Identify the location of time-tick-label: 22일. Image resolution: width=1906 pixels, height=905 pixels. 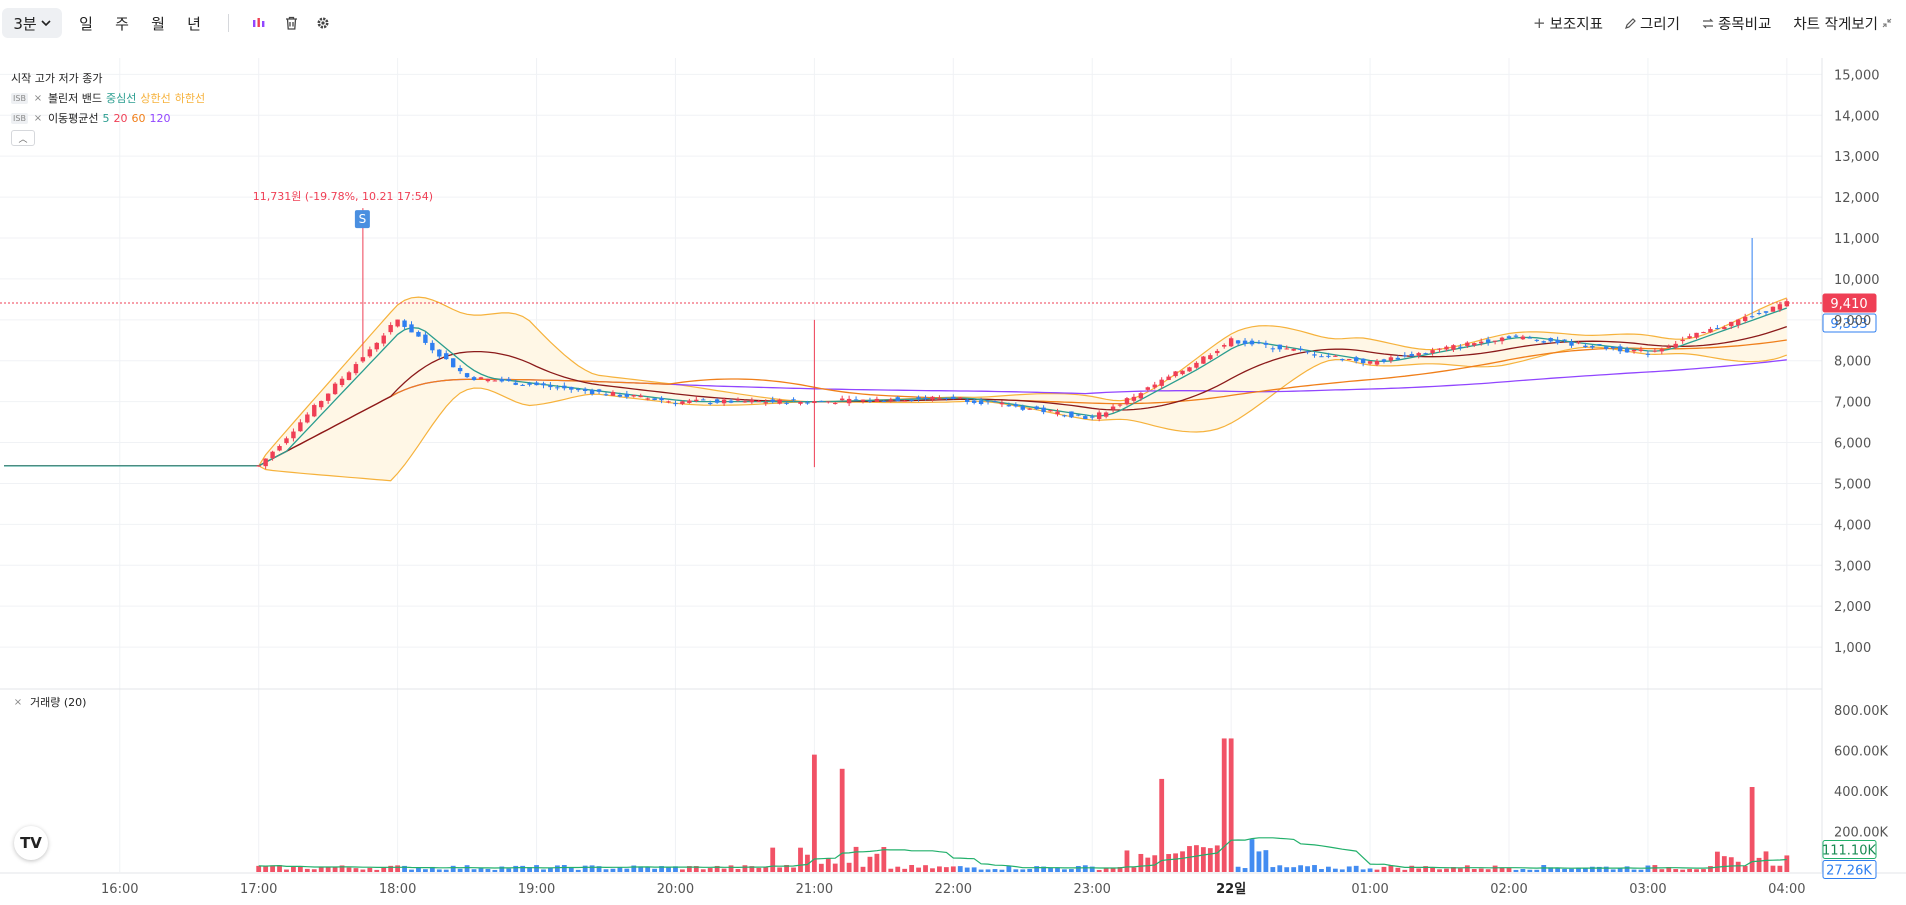
(1231, 889).